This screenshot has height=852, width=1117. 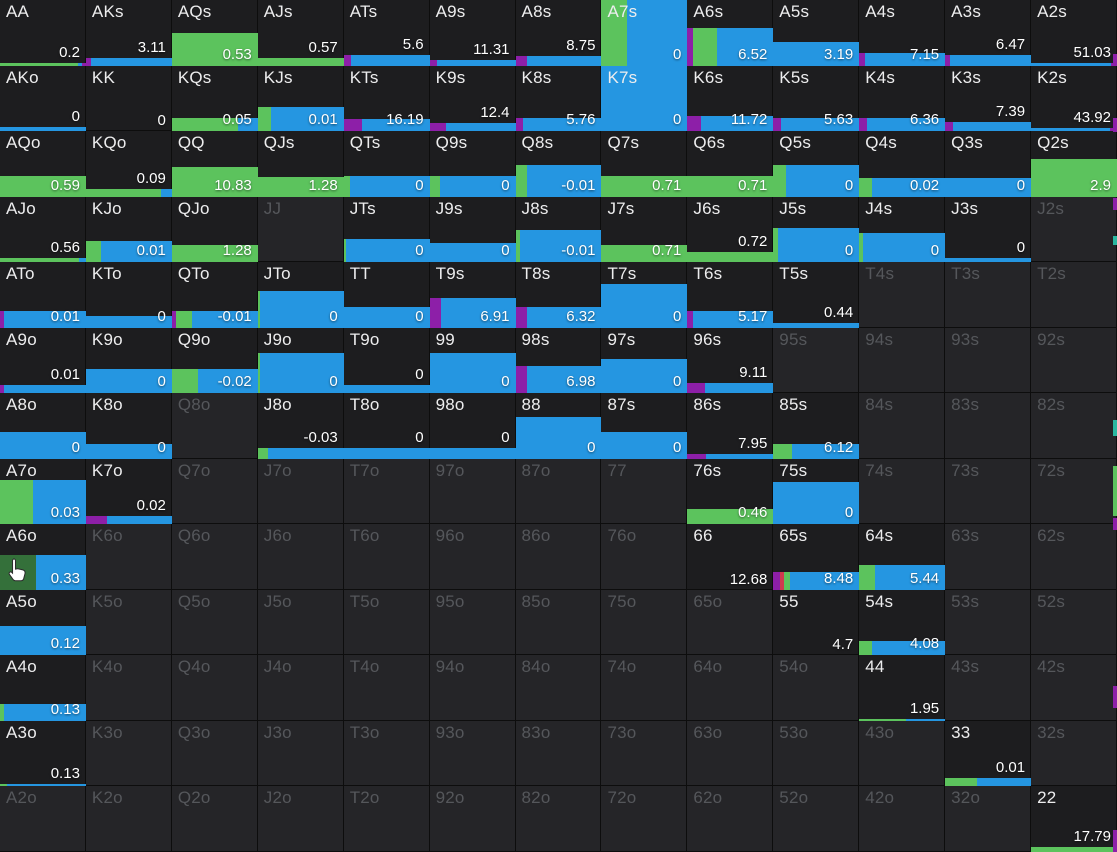 What do you see at coordinates (1074, 295) in the screenshot?
I see `hand-cell-T2s: T2s` at bounding box center [1074, 295].